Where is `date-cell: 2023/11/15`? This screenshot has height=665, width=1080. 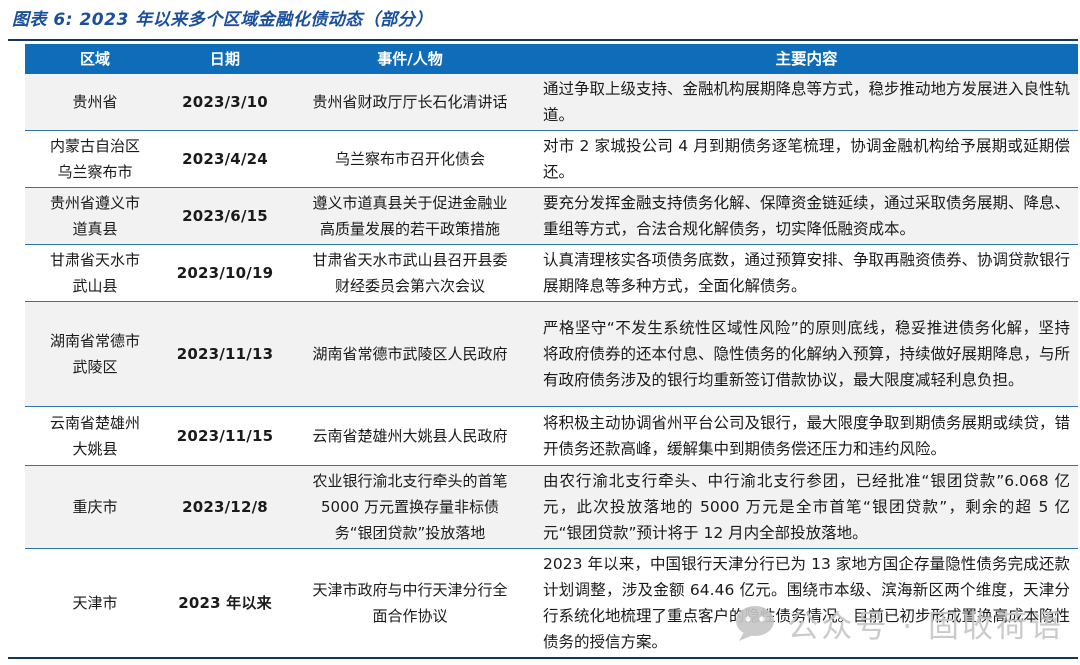 date-cell: 2023/11/15 is located at coordinates (225, 436).